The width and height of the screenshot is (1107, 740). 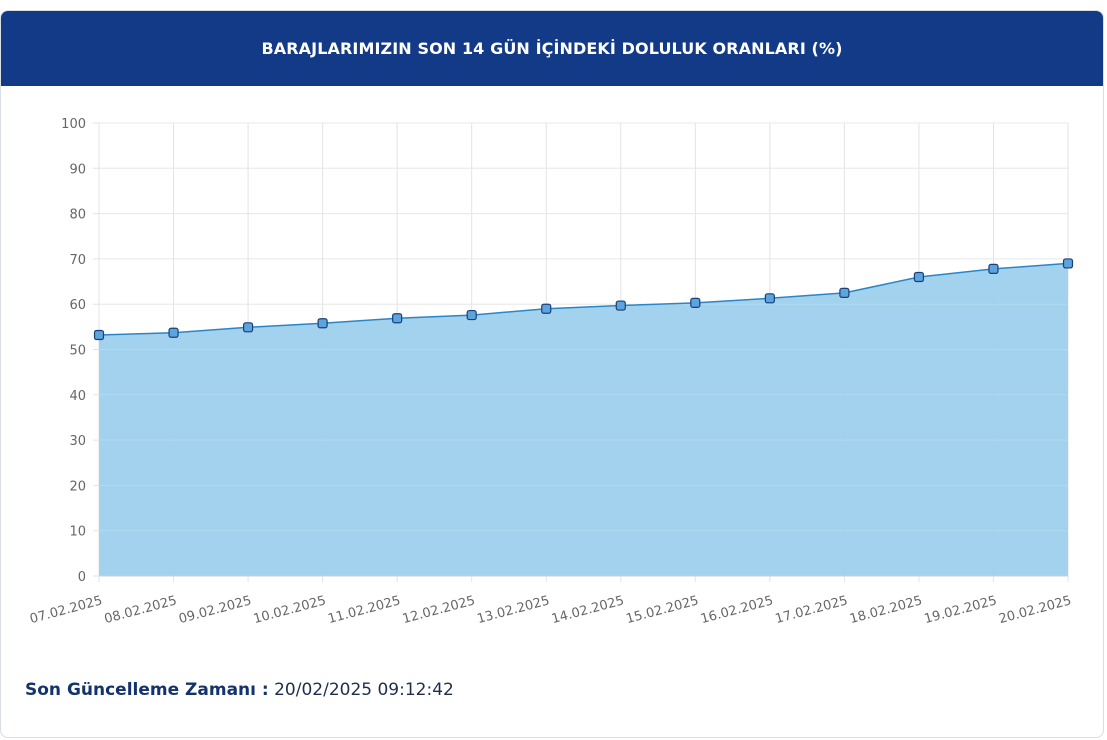 What do you see at coordinates (364, 610) in the screenshot?
I see `x-tick-label: 11.02.2025` at bounding box center [364, 610].